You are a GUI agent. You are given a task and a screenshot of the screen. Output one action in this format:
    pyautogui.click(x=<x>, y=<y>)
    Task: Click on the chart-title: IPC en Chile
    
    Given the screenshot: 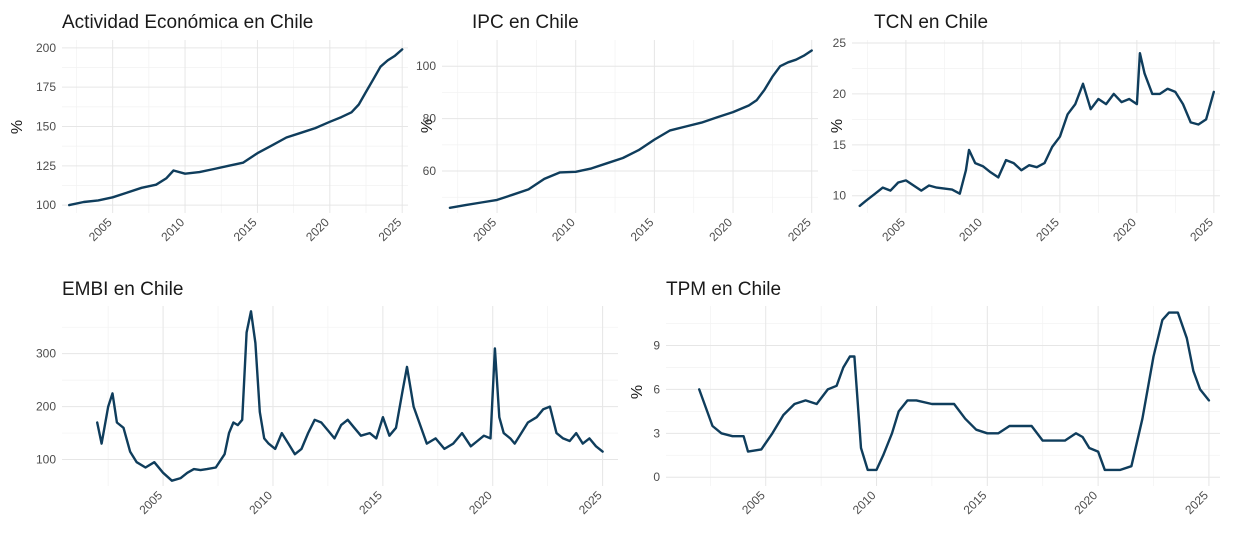 What is the action you would take?
    pyautogui.click(x=525, y=22)
    